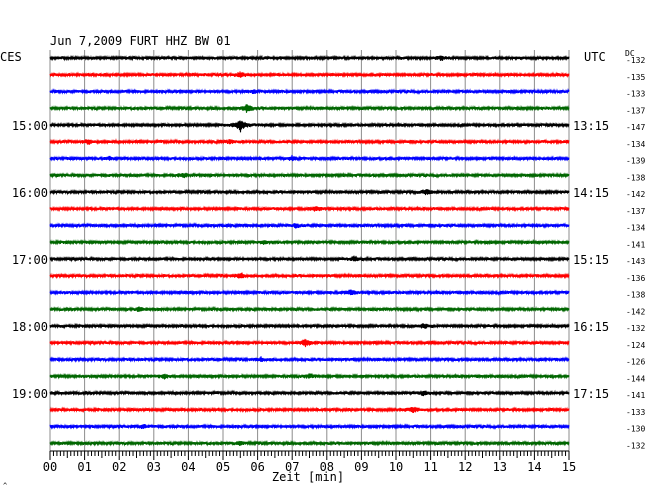 The height and width of the screenshot is (494, 650). What do you see at coordinates (465, 467) in the screenshot?
I see `x-tick-label-12: 12` at bounding box center [465, 467].